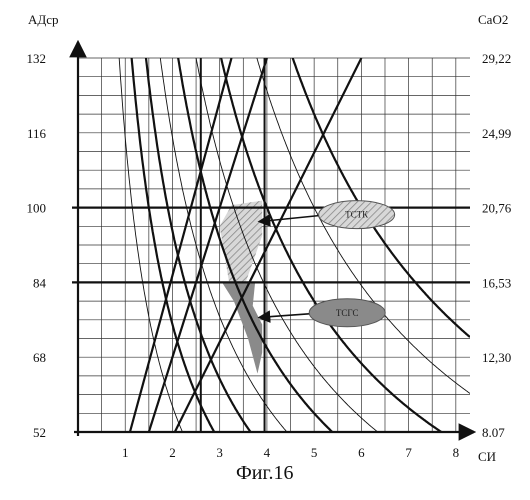 This screenshot has height=500, width=530. Describe the element at coordinates (497, 208) in the screenshot. I see `right-tick-label: 20,76` at that location.